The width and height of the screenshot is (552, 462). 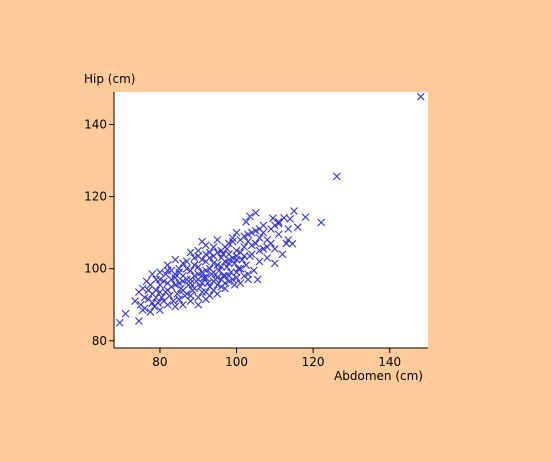 What do you see at coordinates (95, 269) in the screenshot?
I see `y-tick-label: 100` at bounding box center [95, 269].